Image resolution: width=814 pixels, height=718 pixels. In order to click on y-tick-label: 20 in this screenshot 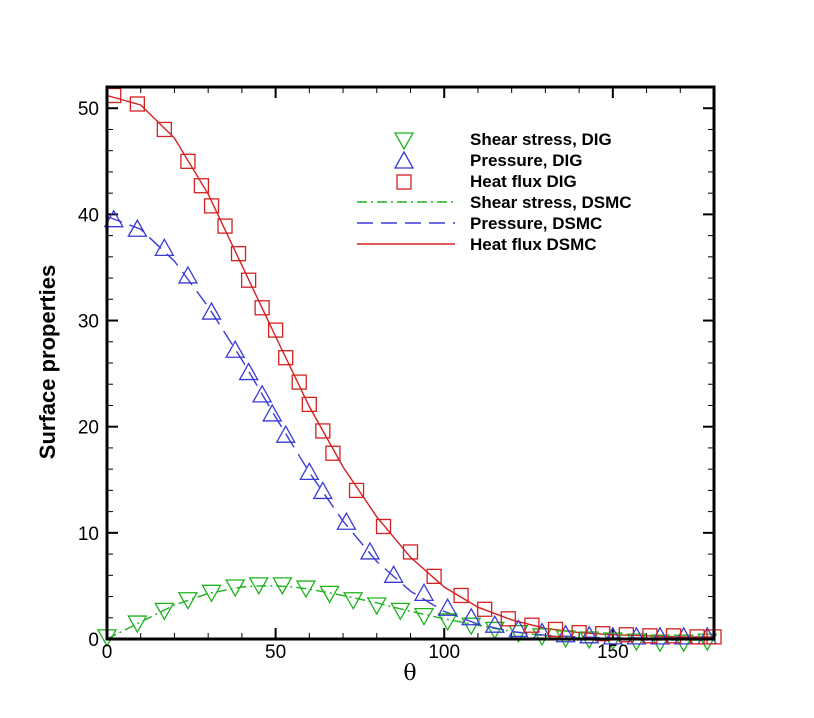, I will do `click(88, 428)`.